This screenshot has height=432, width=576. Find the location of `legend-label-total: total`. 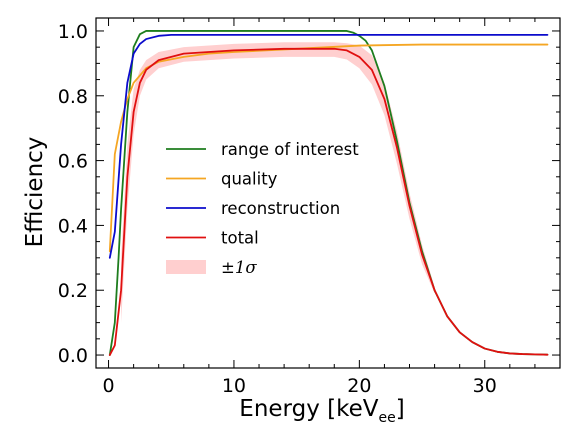

legend-label-total: total is located at coordinates (240, 238).